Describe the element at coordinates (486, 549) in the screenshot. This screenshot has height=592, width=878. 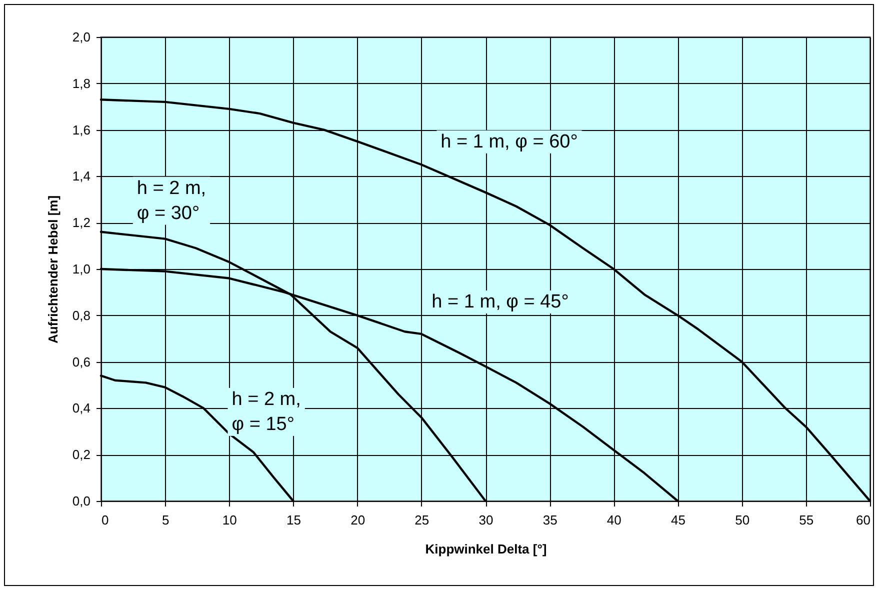
I see `x-axis-title: Kippwinkel Delta [°]` at that location.